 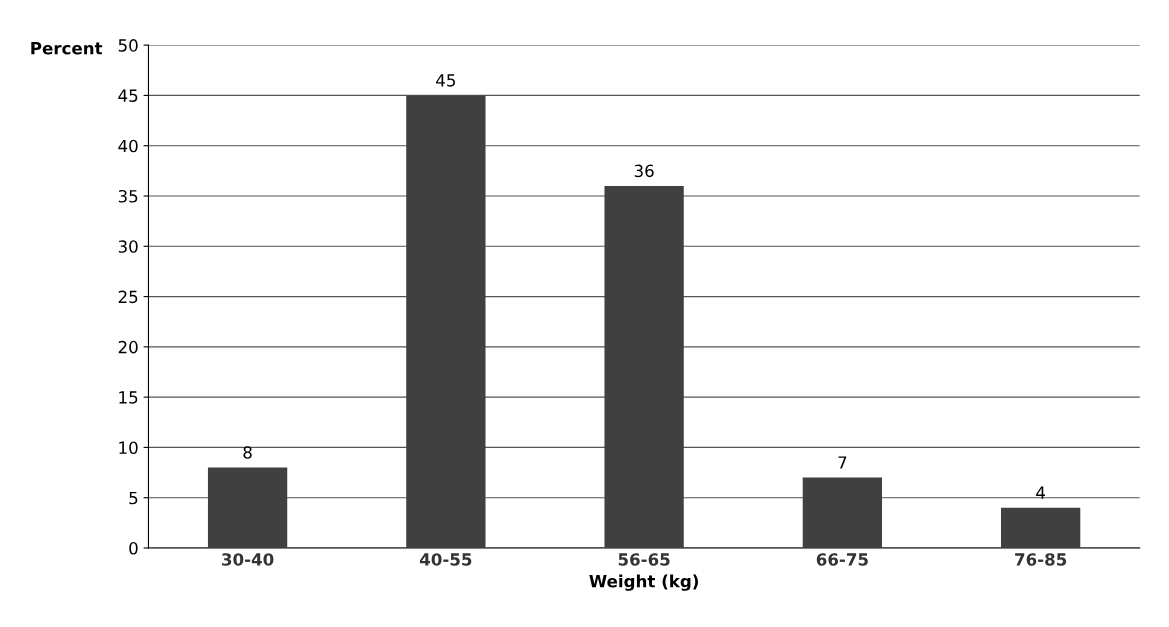 What do you see at coordinates (644, 559) in the screenshot?
I see `x-tick-label: 56-65` at bounding box center [644, 559].